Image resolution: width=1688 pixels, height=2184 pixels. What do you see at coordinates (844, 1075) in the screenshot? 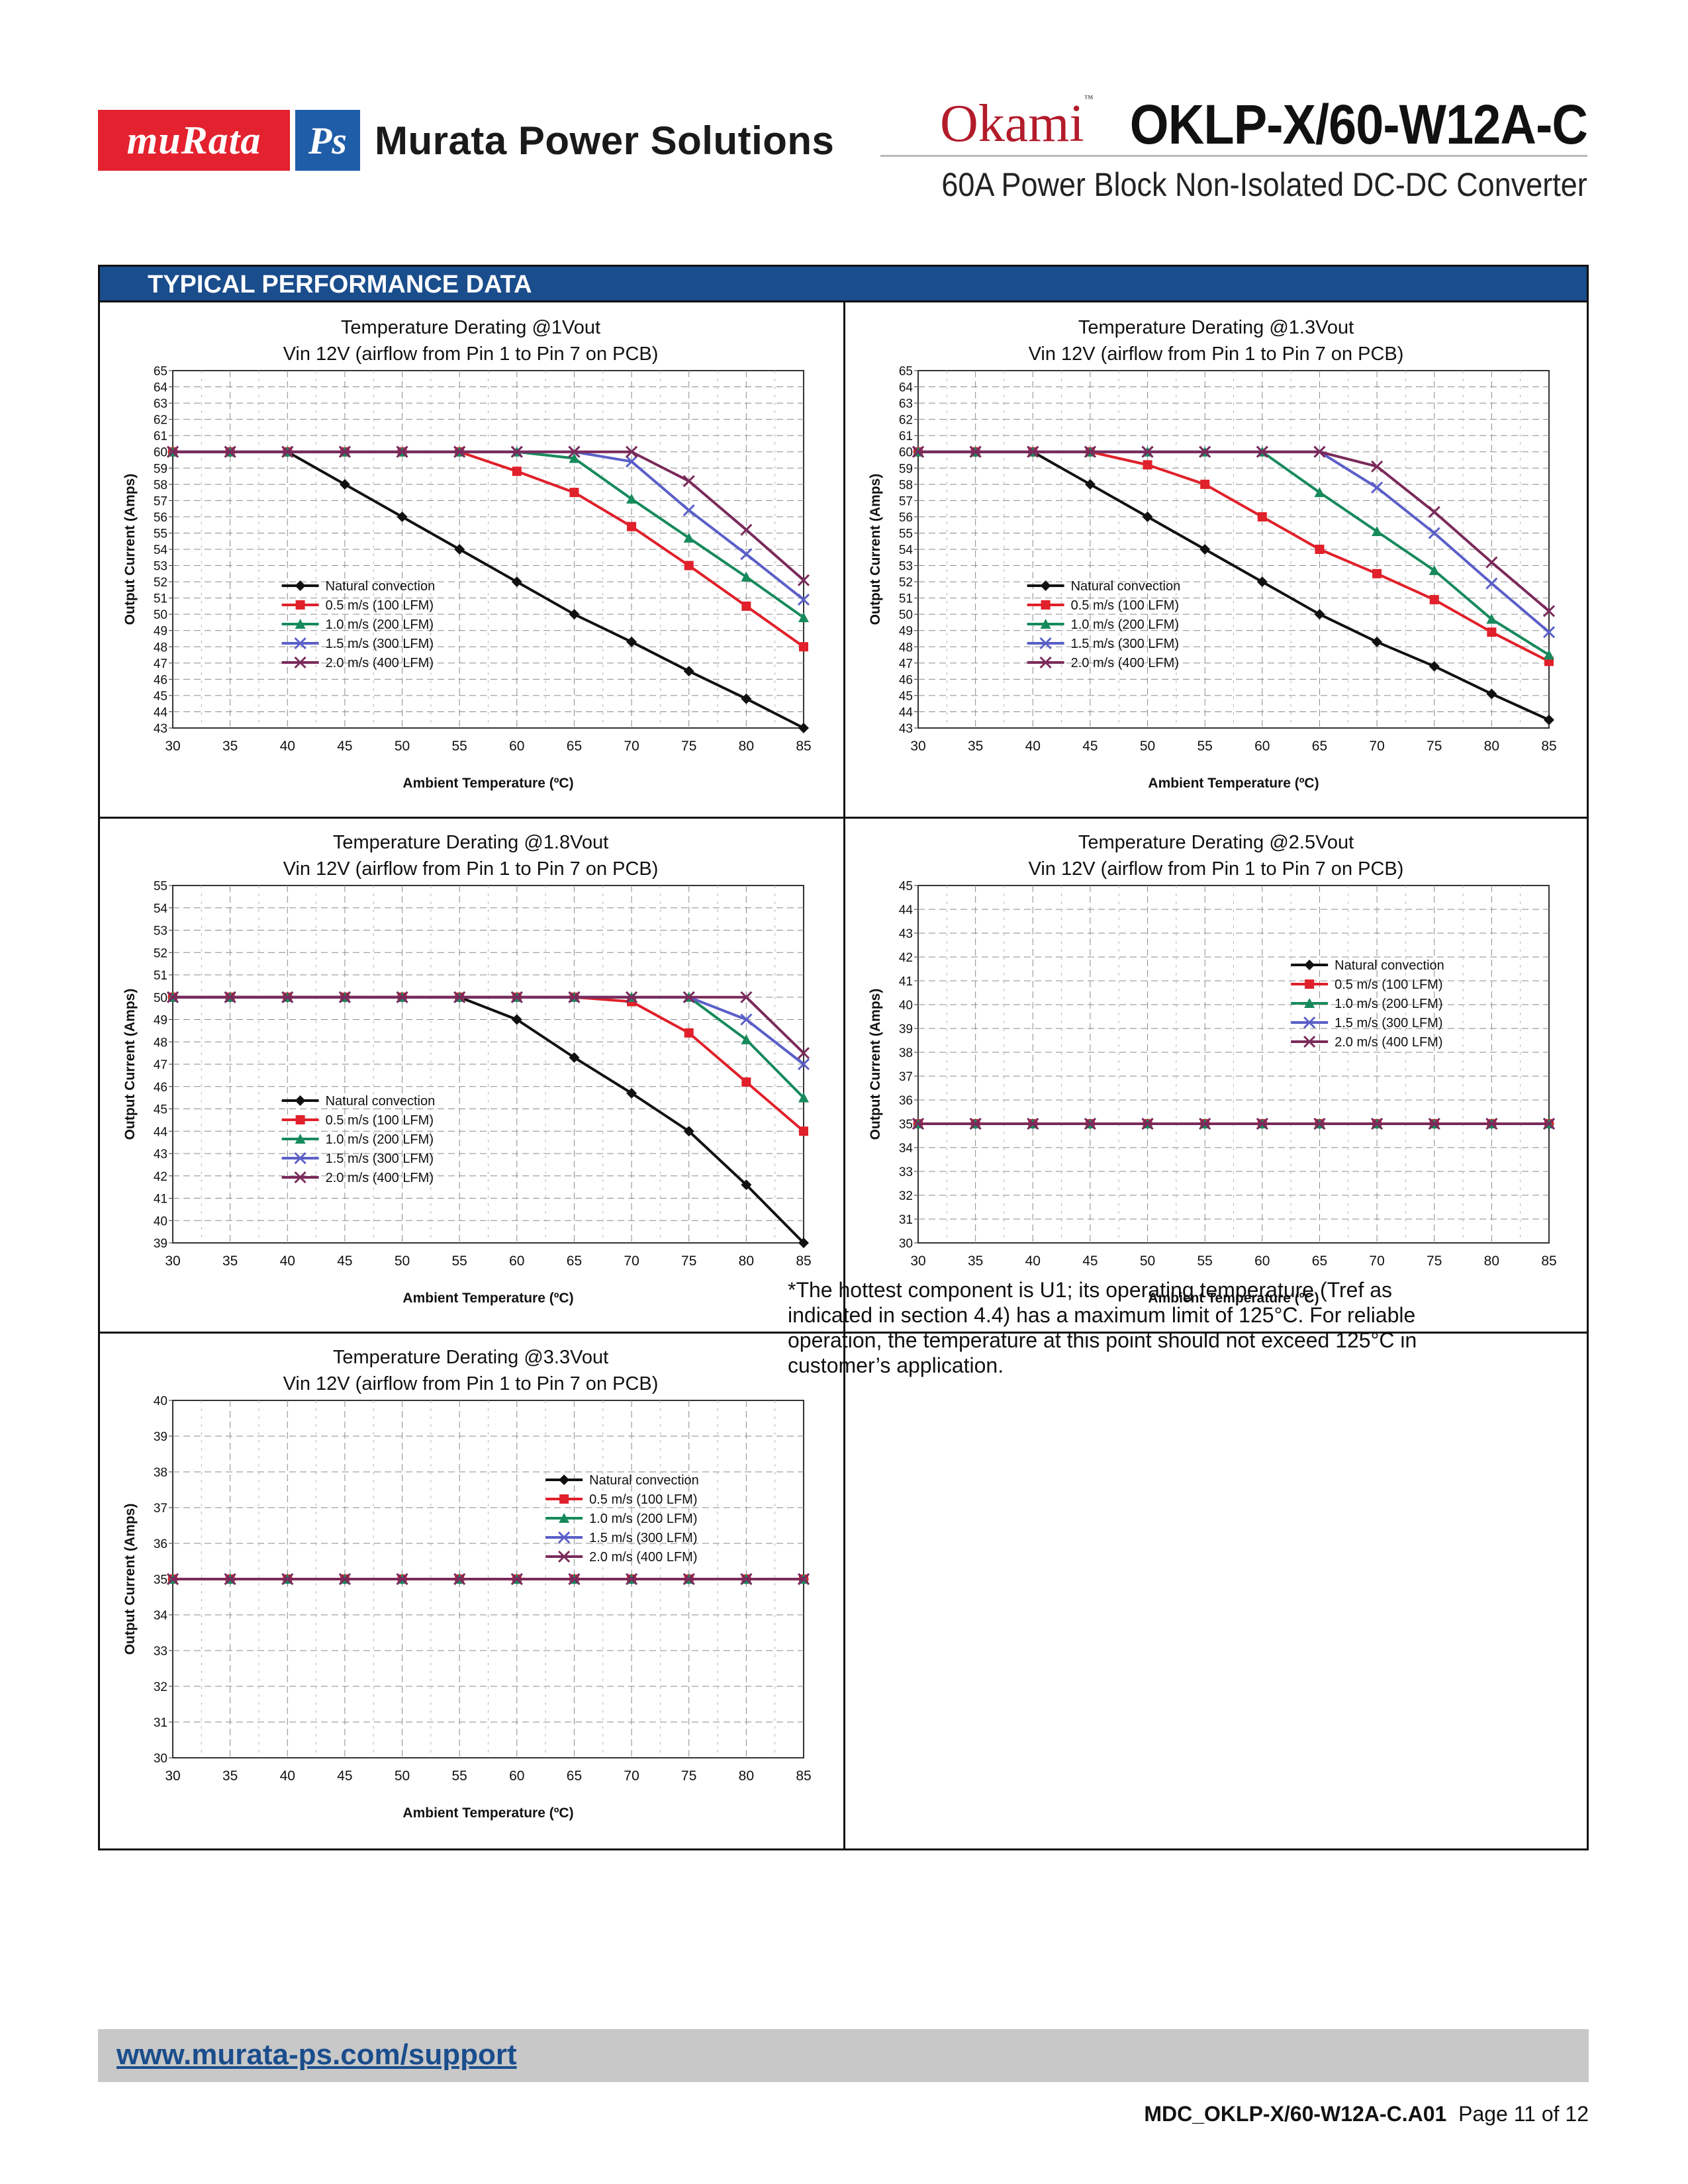
I see `grid-divider-vertical` at bounding box center [844, 1075].